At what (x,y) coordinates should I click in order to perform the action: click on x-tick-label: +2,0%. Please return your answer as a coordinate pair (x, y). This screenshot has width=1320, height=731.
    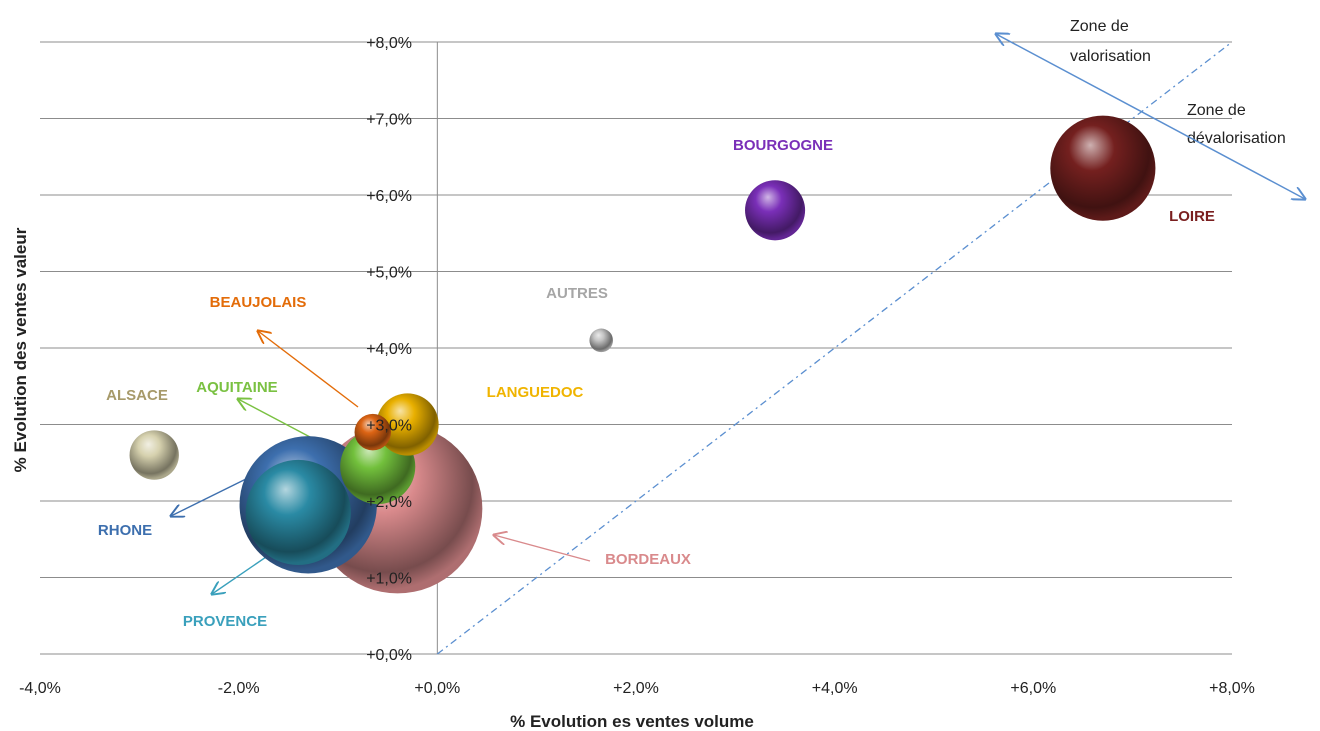
    Looking at the image, I should click on (636, 688).